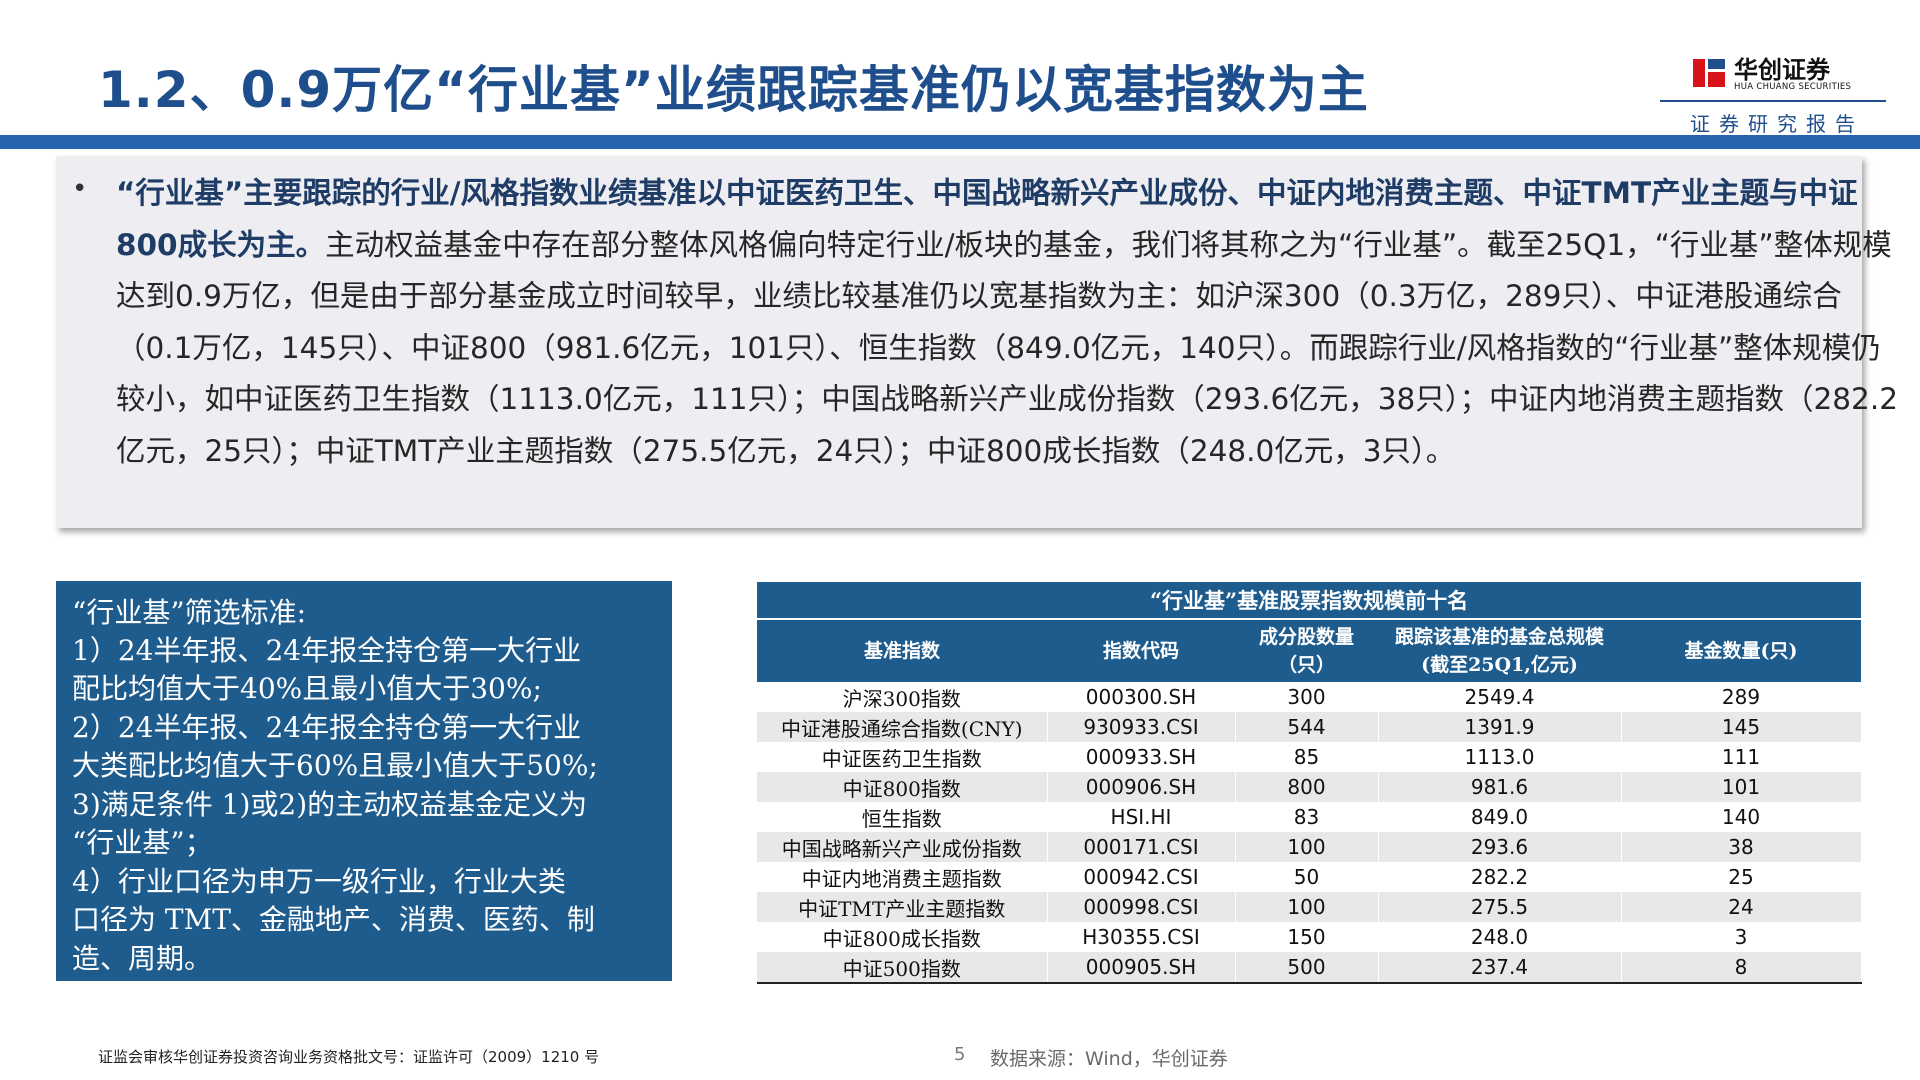  What do you see at coordinates (1500, 907) in the screenshot?
I see `table-cell-fund-scale: 275.5` at bounding box center [1500, 907].